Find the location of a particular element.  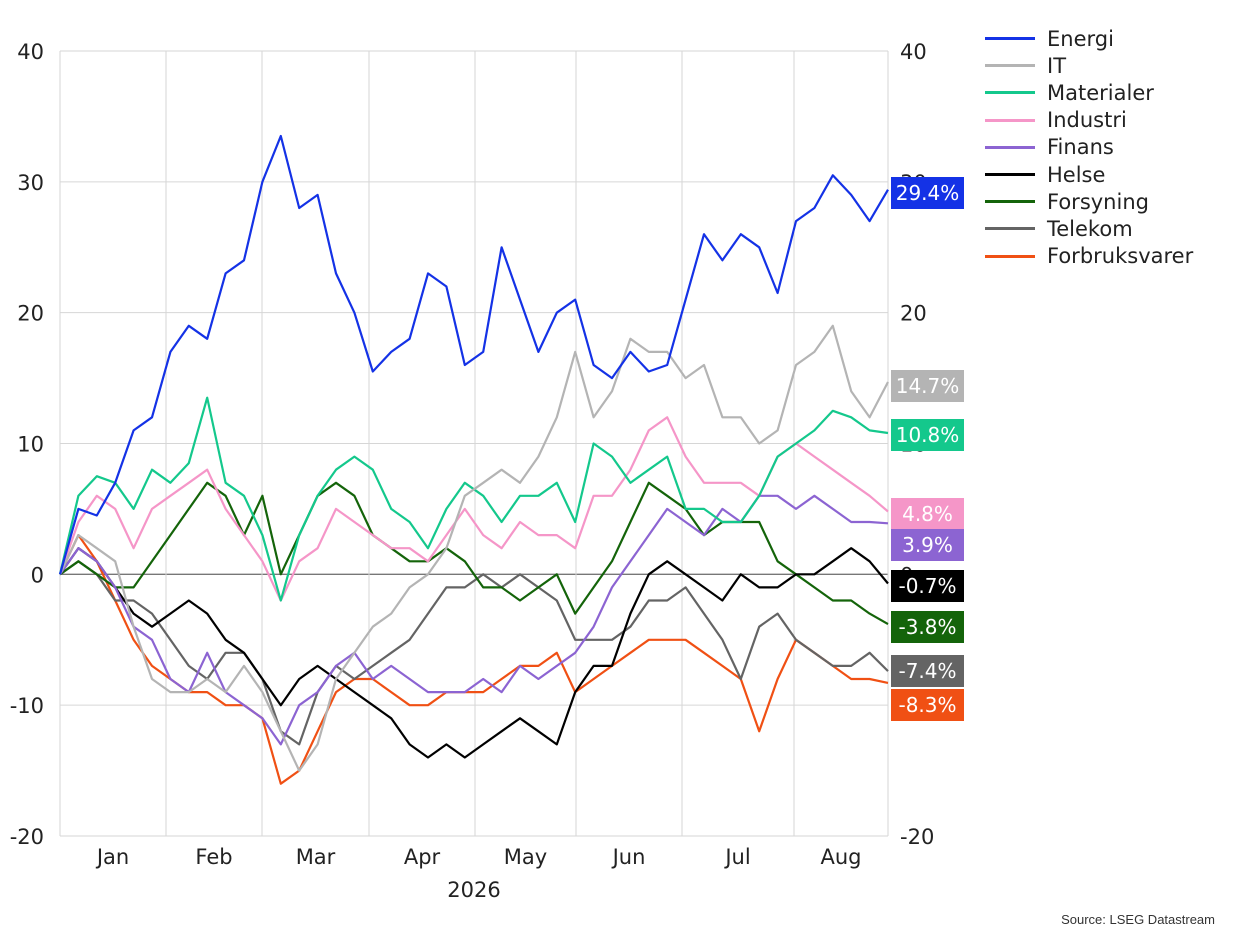

legend-label: Industri is located at coordinates (1087, 120).